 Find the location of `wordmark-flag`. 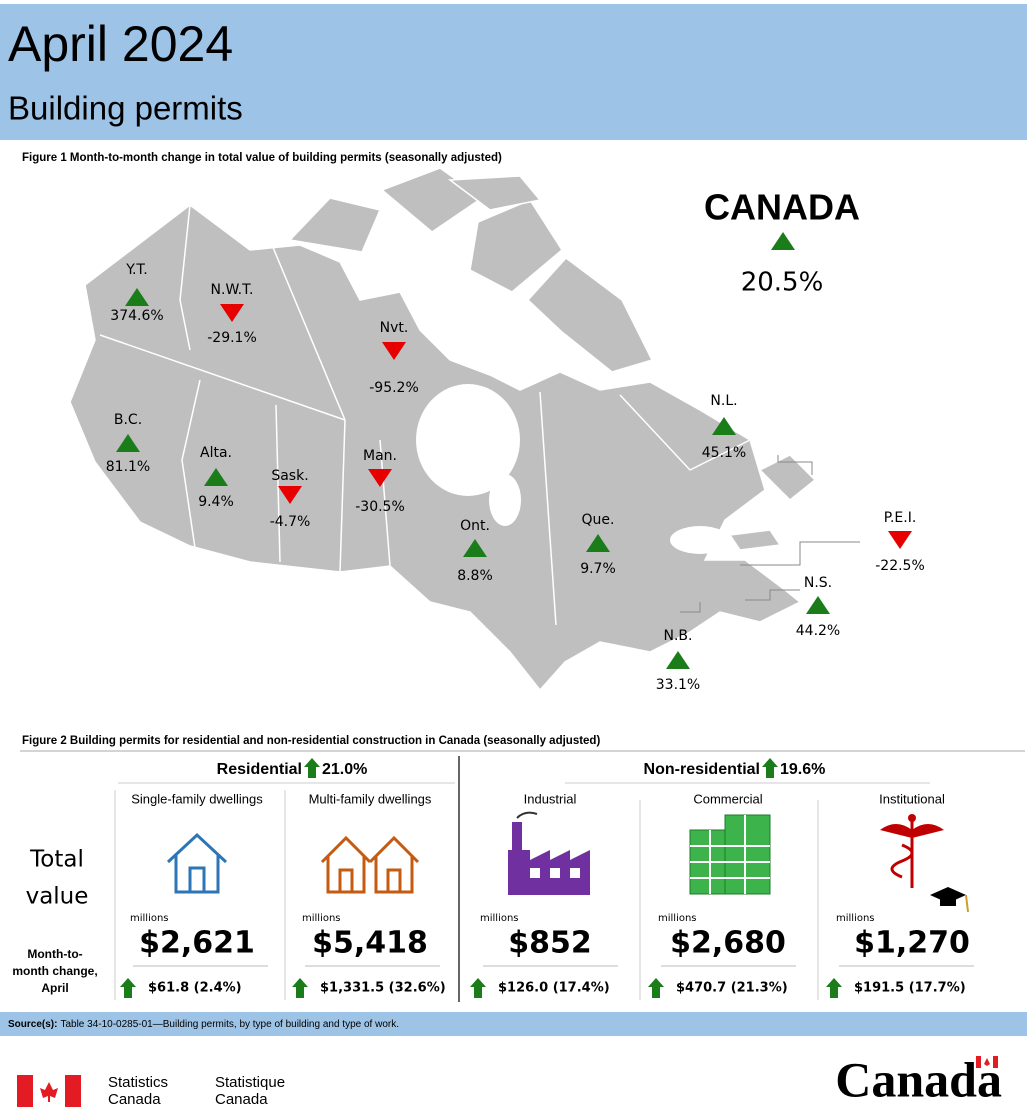

wordmark-flag is located at coordinates (987, 1062).